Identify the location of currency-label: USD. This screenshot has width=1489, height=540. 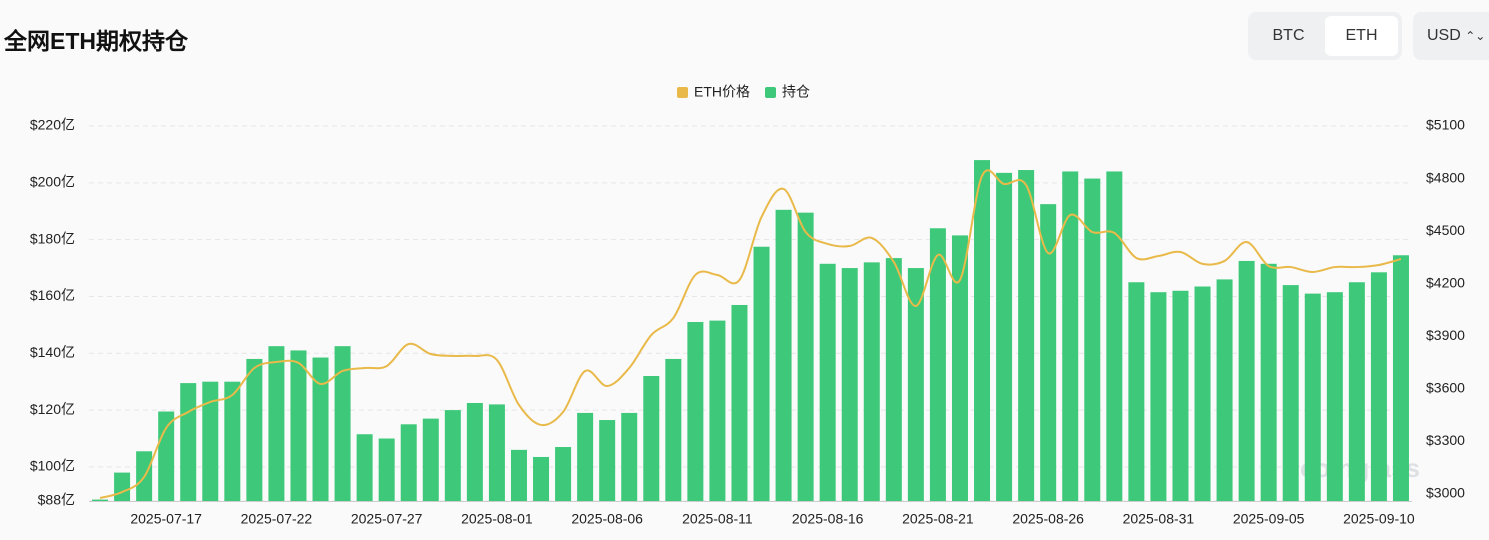
(1444, 35).